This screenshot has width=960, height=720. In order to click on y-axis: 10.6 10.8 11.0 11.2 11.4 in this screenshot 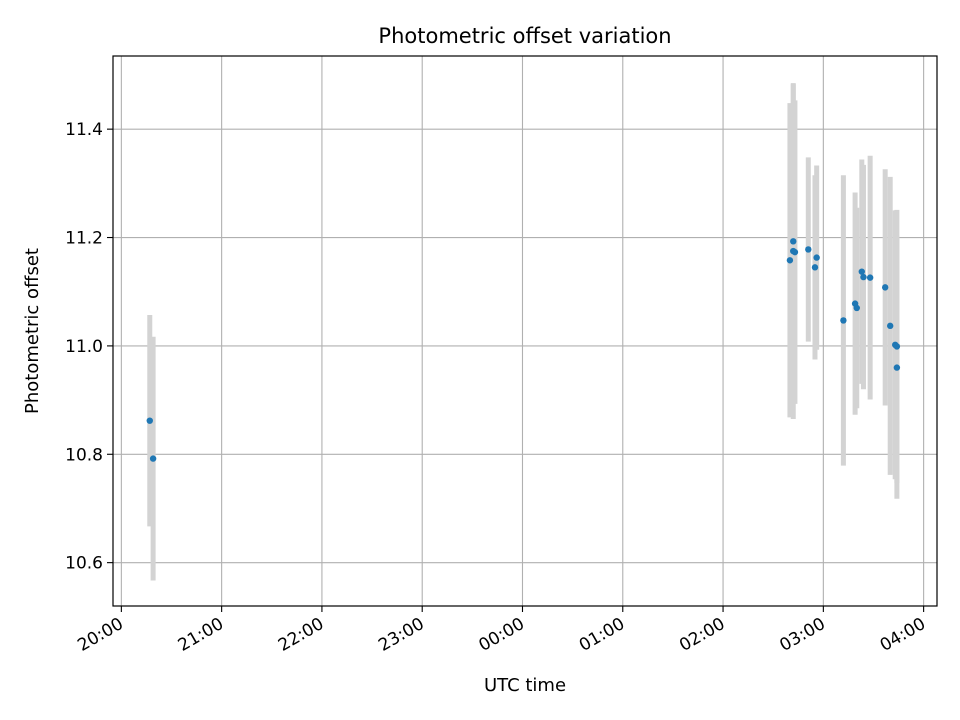, I will do `click(89, 347)`.